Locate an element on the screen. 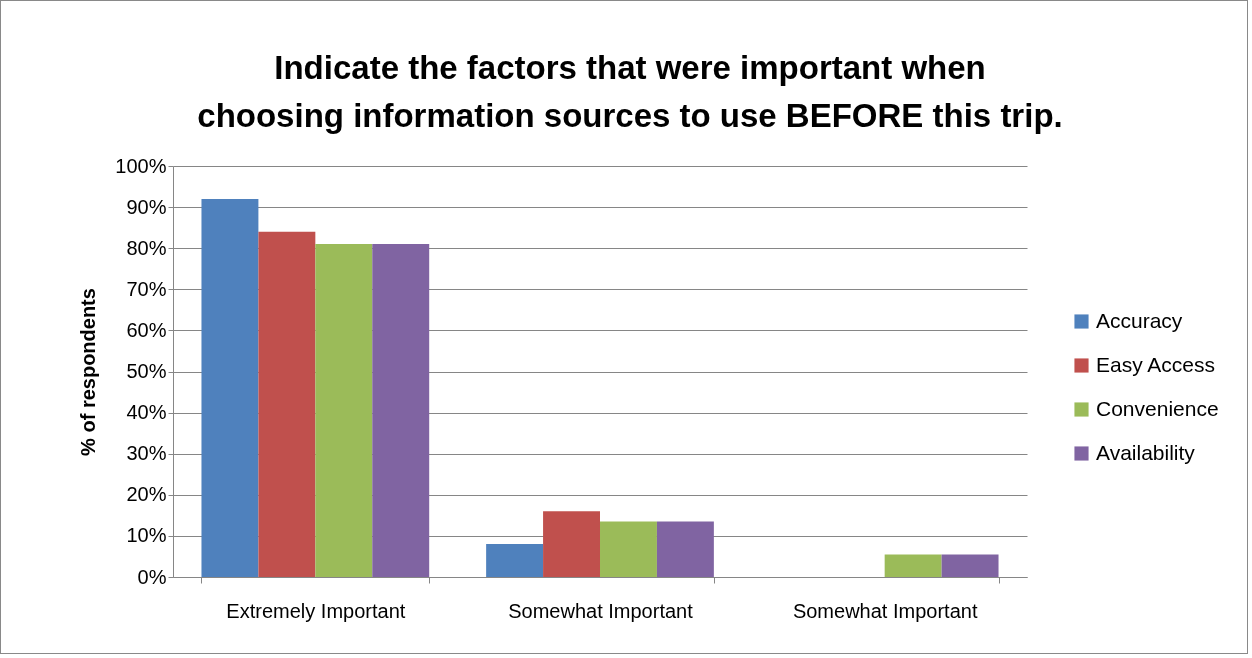 This screenshot has height=658, width=1252. x-tick-label: Extremely Important is located at coordinates (316, 610).